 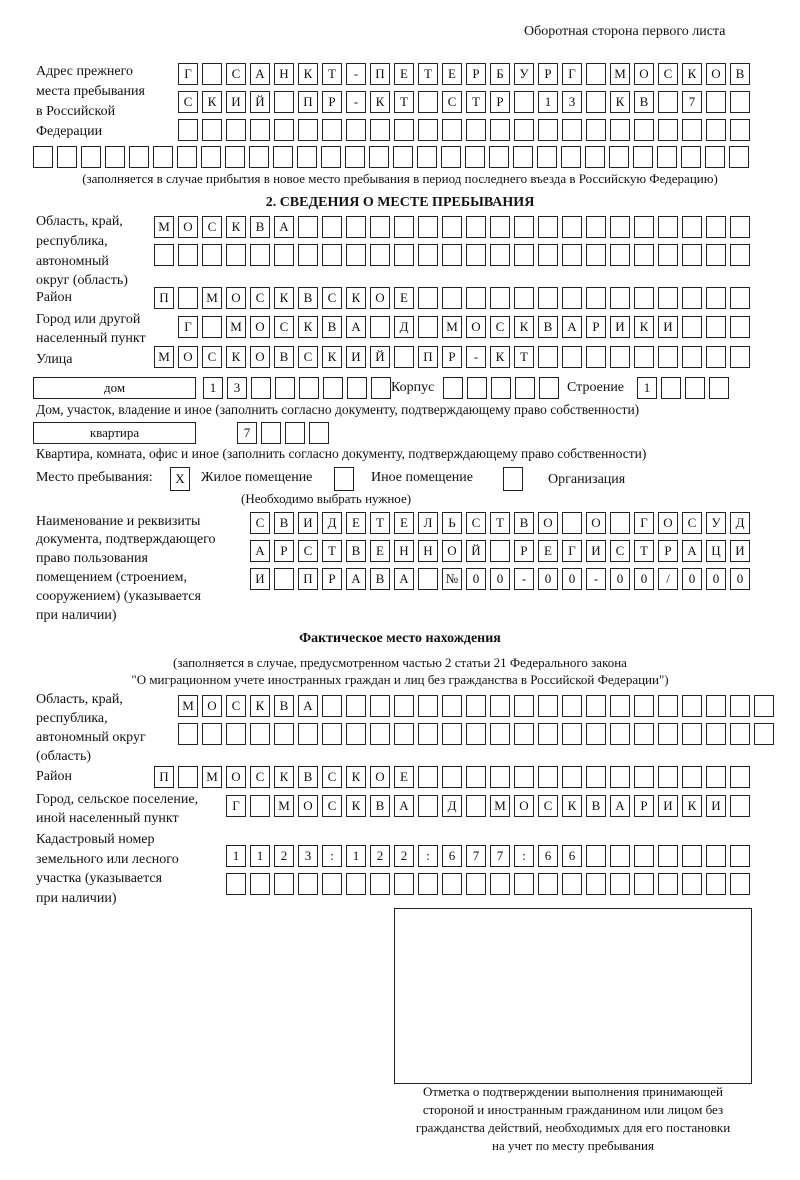 I want to click on char-cell: П, so click(x=380, y=74).